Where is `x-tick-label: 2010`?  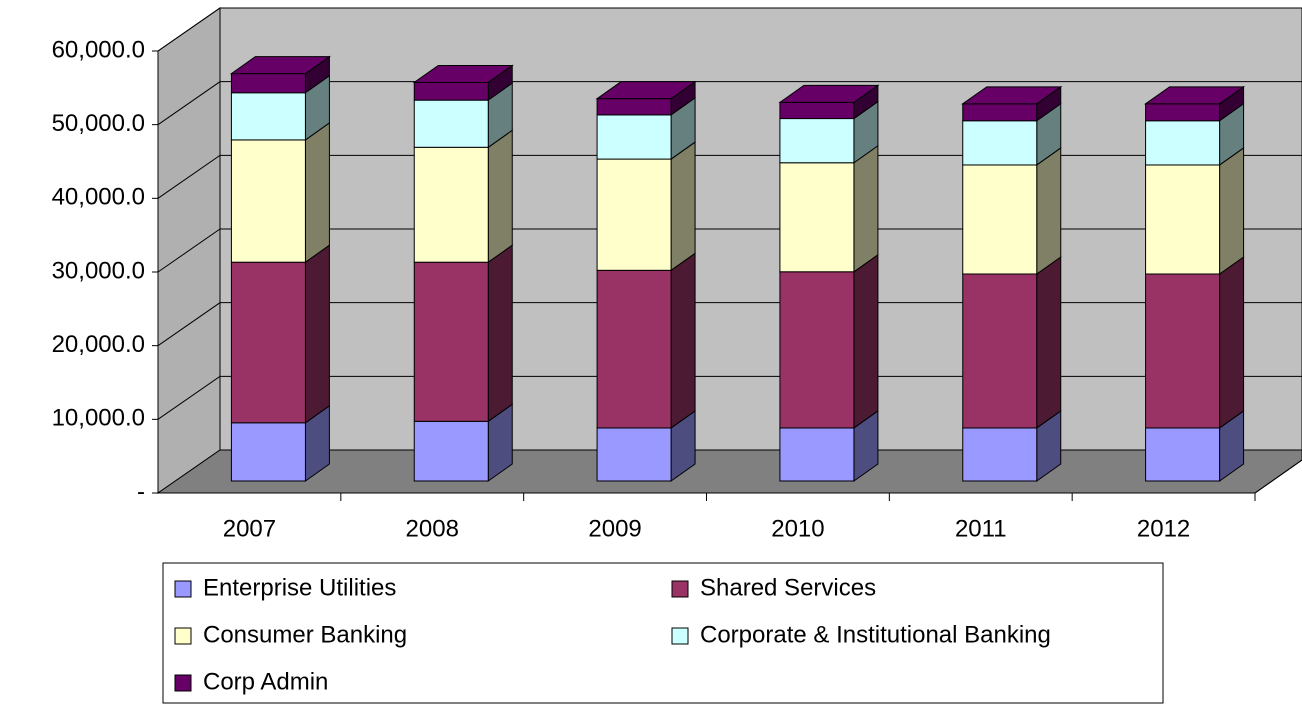 x-tick-label: 2010 is located at coordinates (797, 528).